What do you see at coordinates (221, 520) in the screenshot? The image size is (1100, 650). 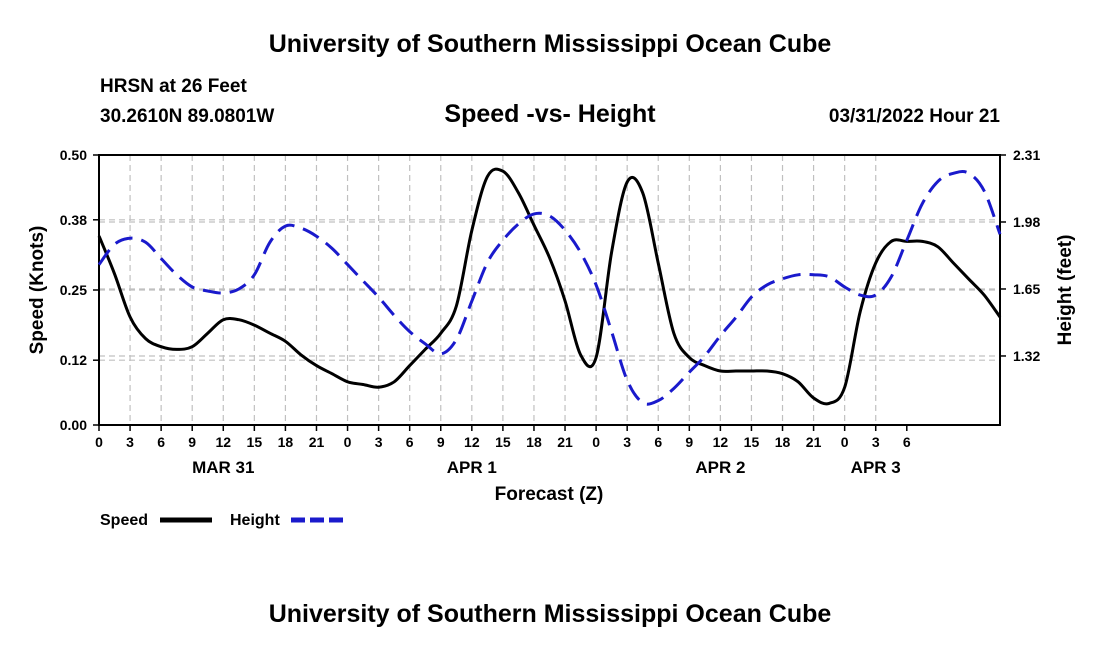 I see `legend: Speed Height` at bounding box center [221, 520].